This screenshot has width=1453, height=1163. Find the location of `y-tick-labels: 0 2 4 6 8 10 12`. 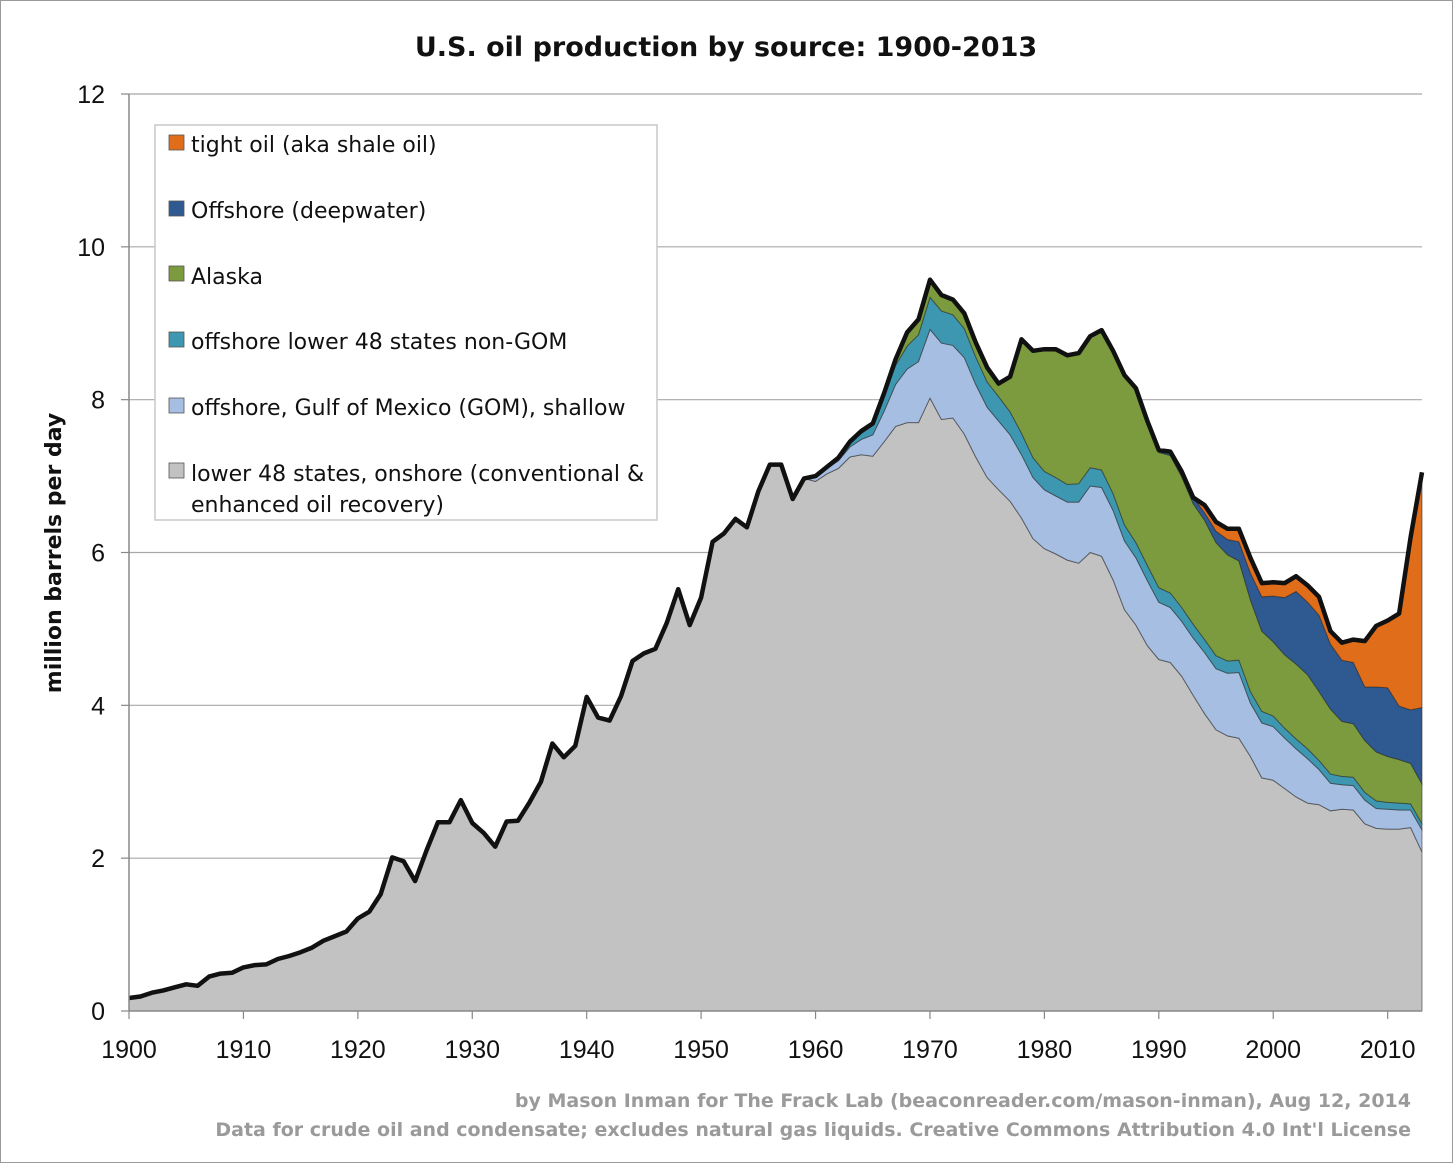

y-tick-labels: 0 2 4 6 8 10 12 is located at coordinates (91, 553).